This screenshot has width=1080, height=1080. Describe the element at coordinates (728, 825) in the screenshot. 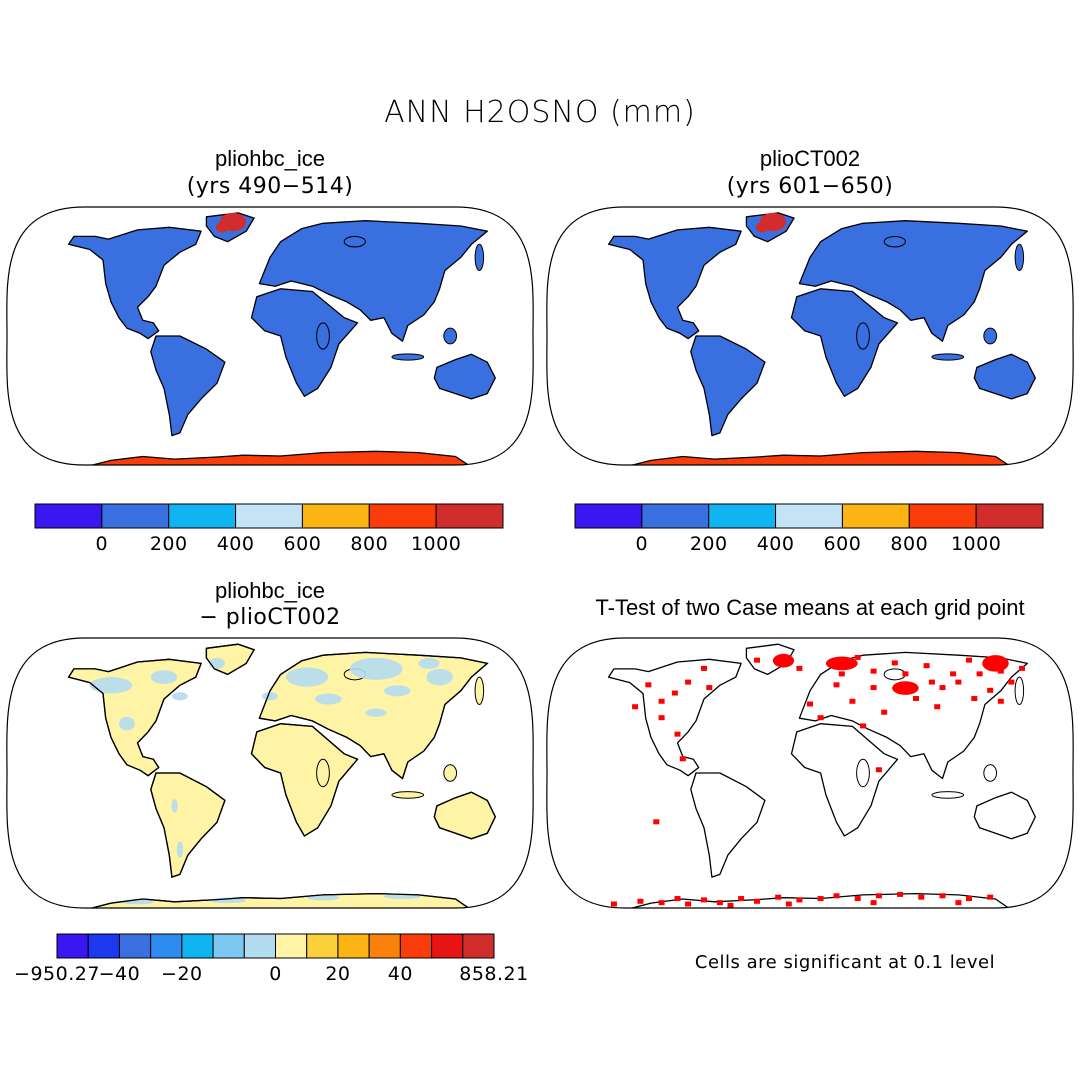

I see `landmass-south-america` at that location.